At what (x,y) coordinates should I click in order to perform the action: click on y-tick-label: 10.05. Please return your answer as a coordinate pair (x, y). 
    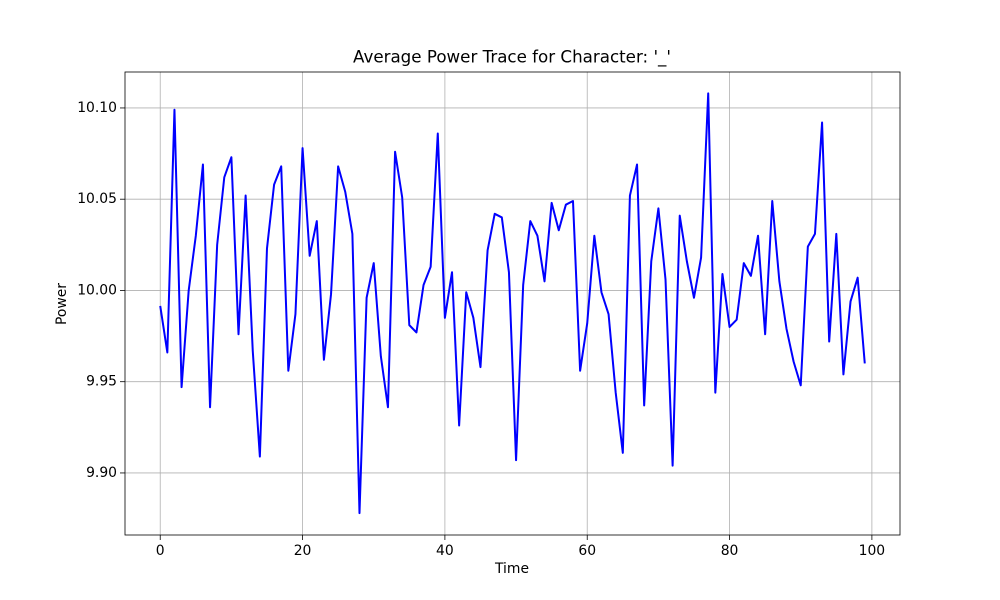
    Looking at the image, I should click on (97, 199).